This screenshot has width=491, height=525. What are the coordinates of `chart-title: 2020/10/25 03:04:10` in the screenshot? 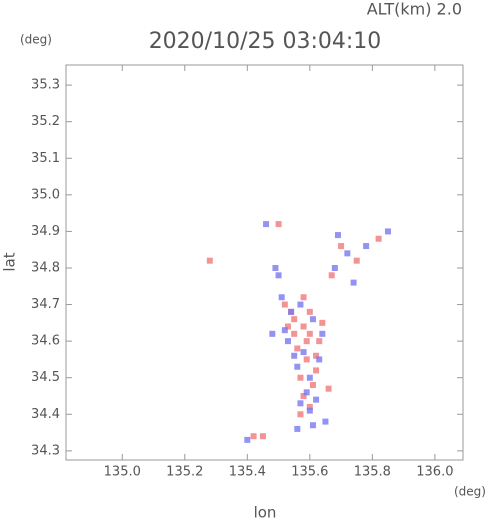 It's located at (265, 41).